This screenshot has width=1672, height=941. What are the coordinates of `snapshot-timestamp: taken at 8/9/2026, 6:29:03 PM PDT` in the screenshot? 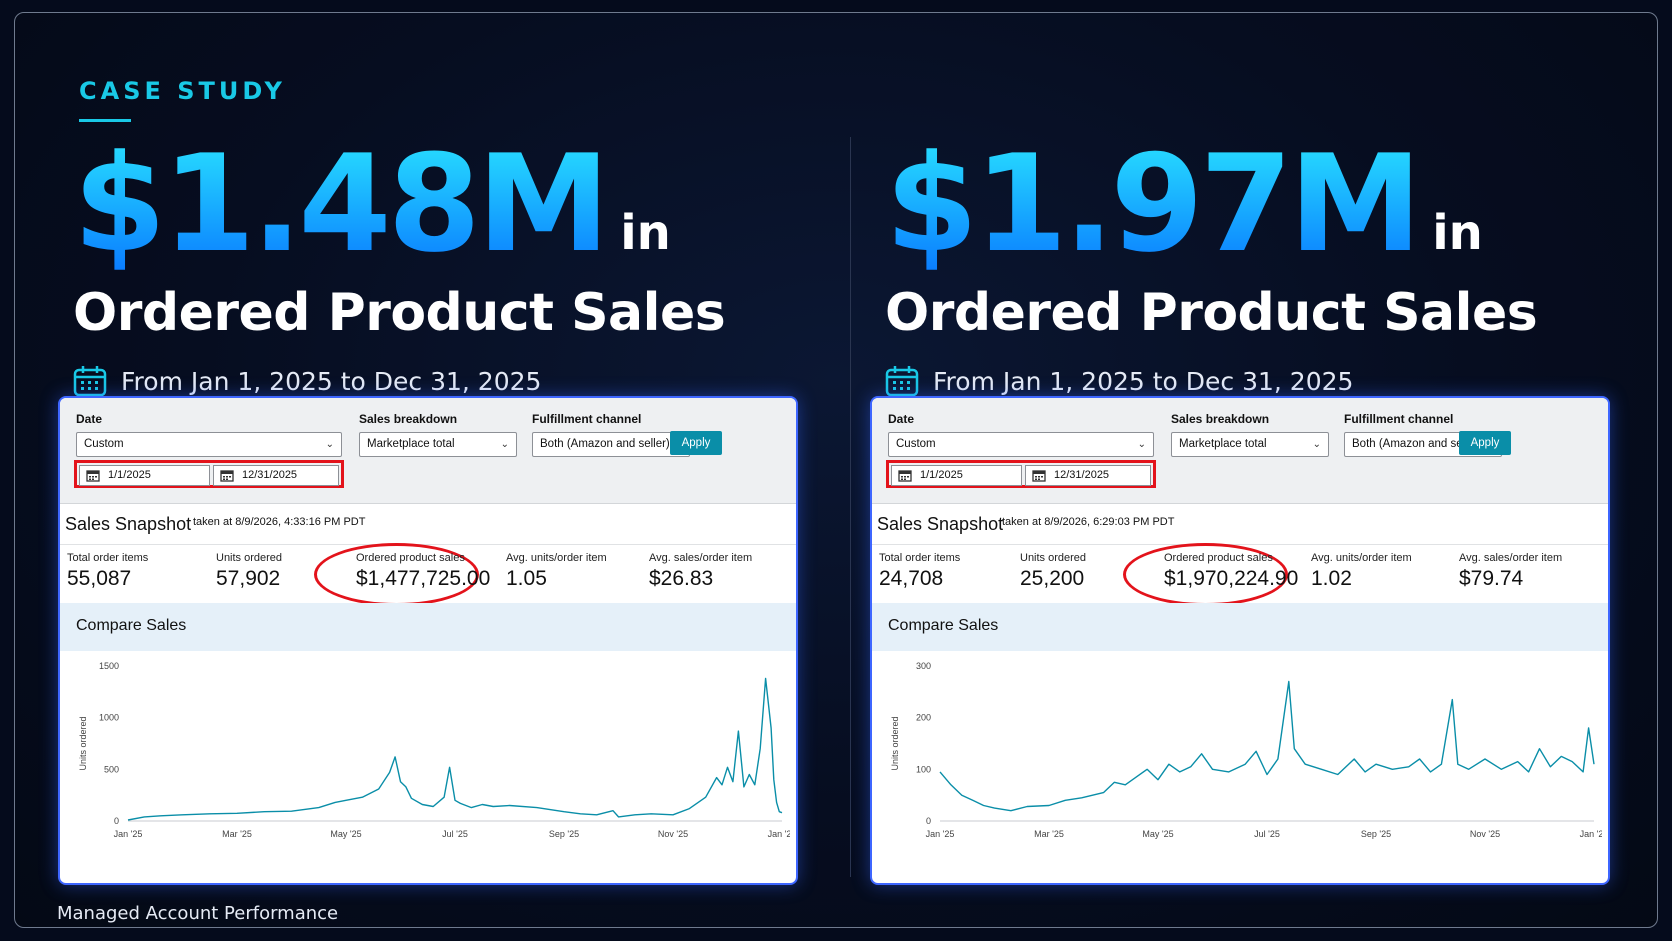 It's located at (1088, 522).